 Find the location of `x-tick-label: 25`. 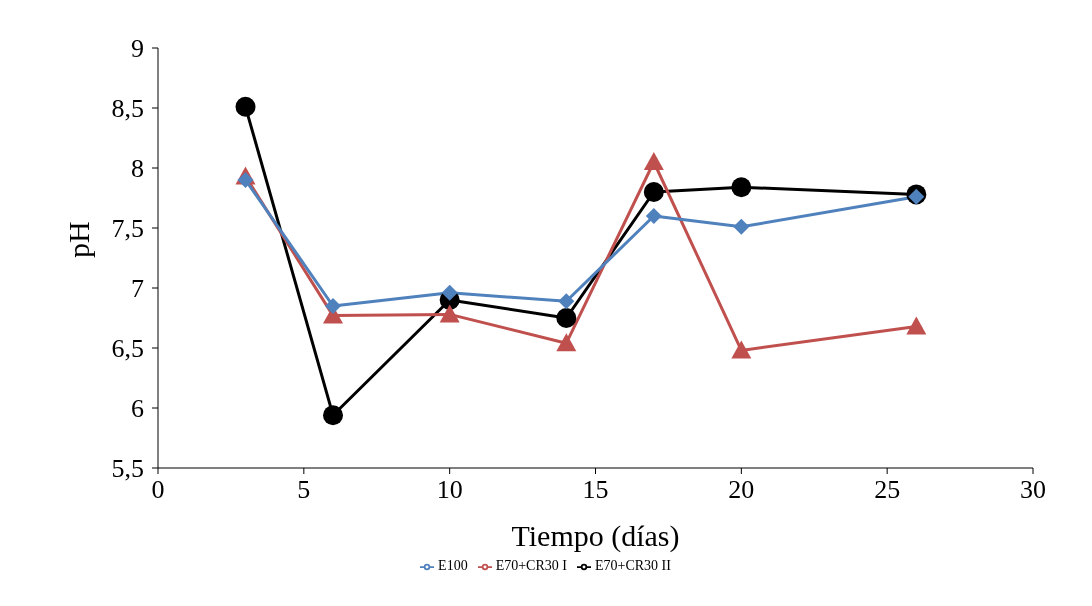

x-tick-label: 25 is located at coordinates (887, 489).